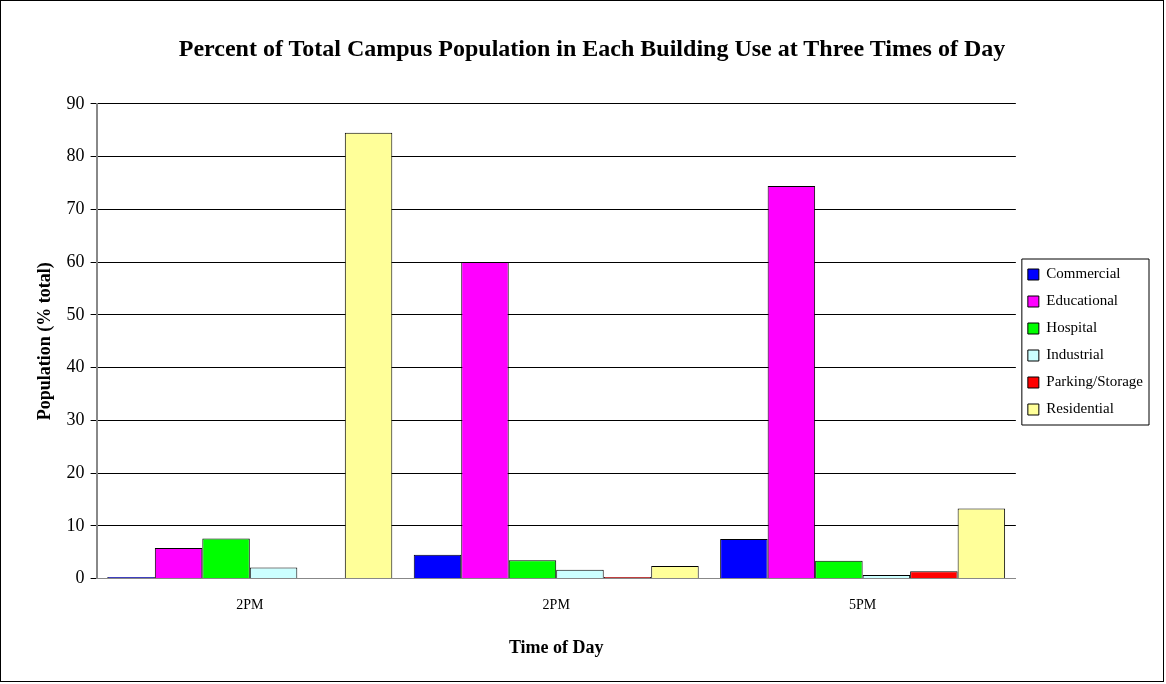  Describe the element at coordinates (75, 260) in the screenshot. I see `y-tick-label: 60` at that location.